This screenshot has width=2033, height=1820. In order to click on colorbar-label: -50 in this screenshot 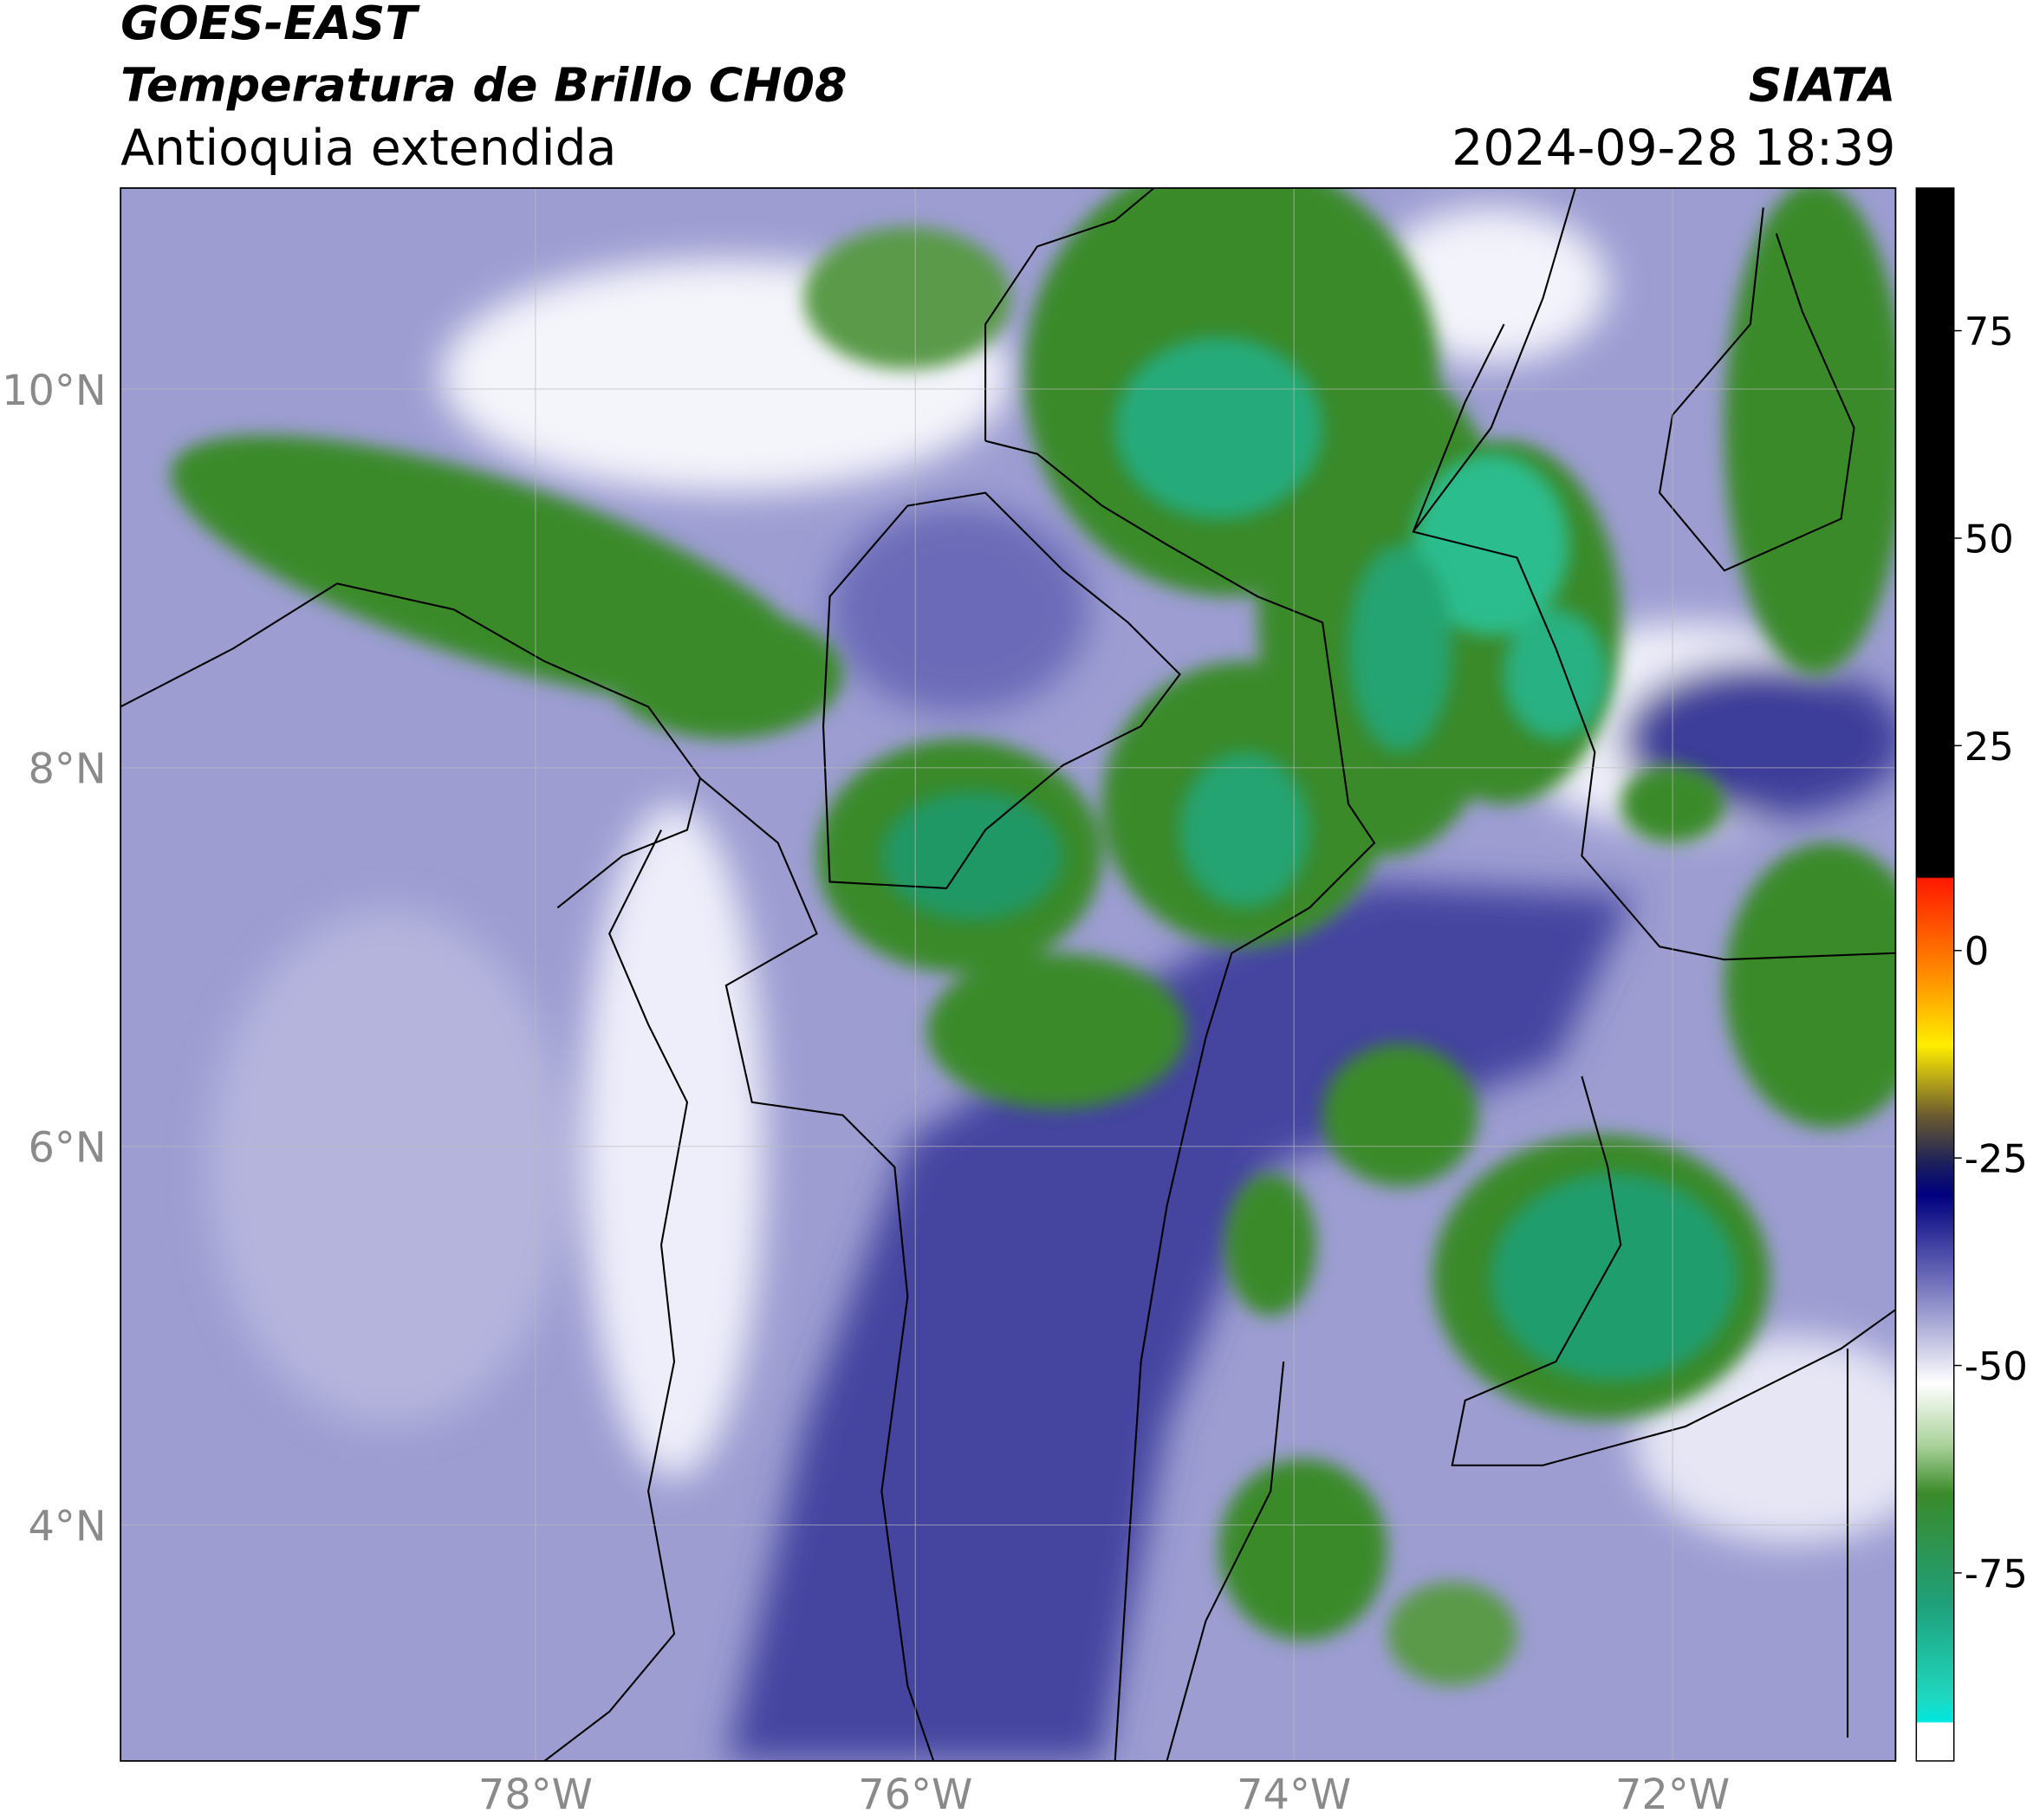, I will do `click(1997, 1366)`.